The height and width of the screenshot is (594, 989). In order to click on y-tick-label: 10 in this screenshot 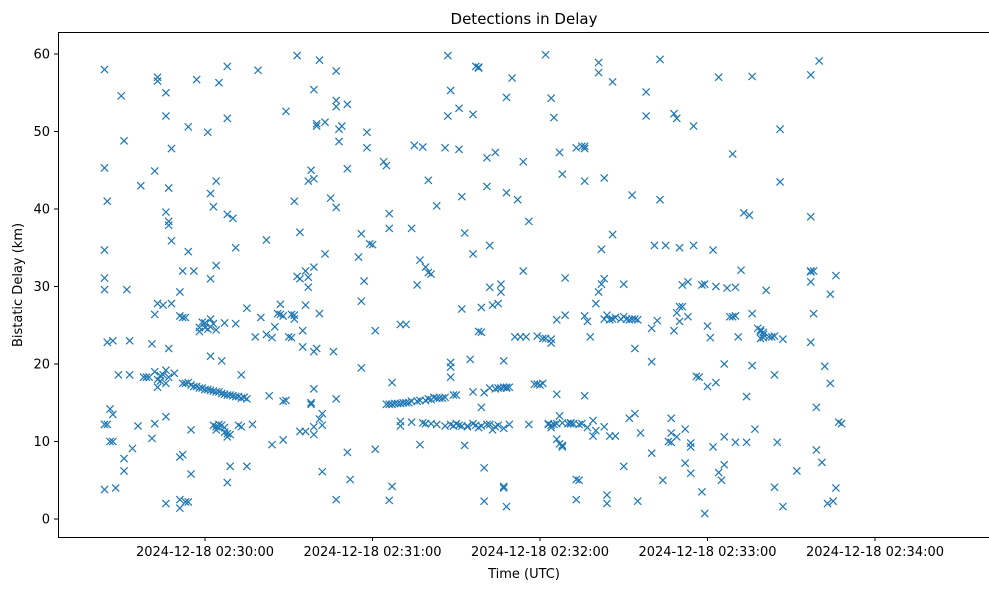, I will do `click(41, 442)`.